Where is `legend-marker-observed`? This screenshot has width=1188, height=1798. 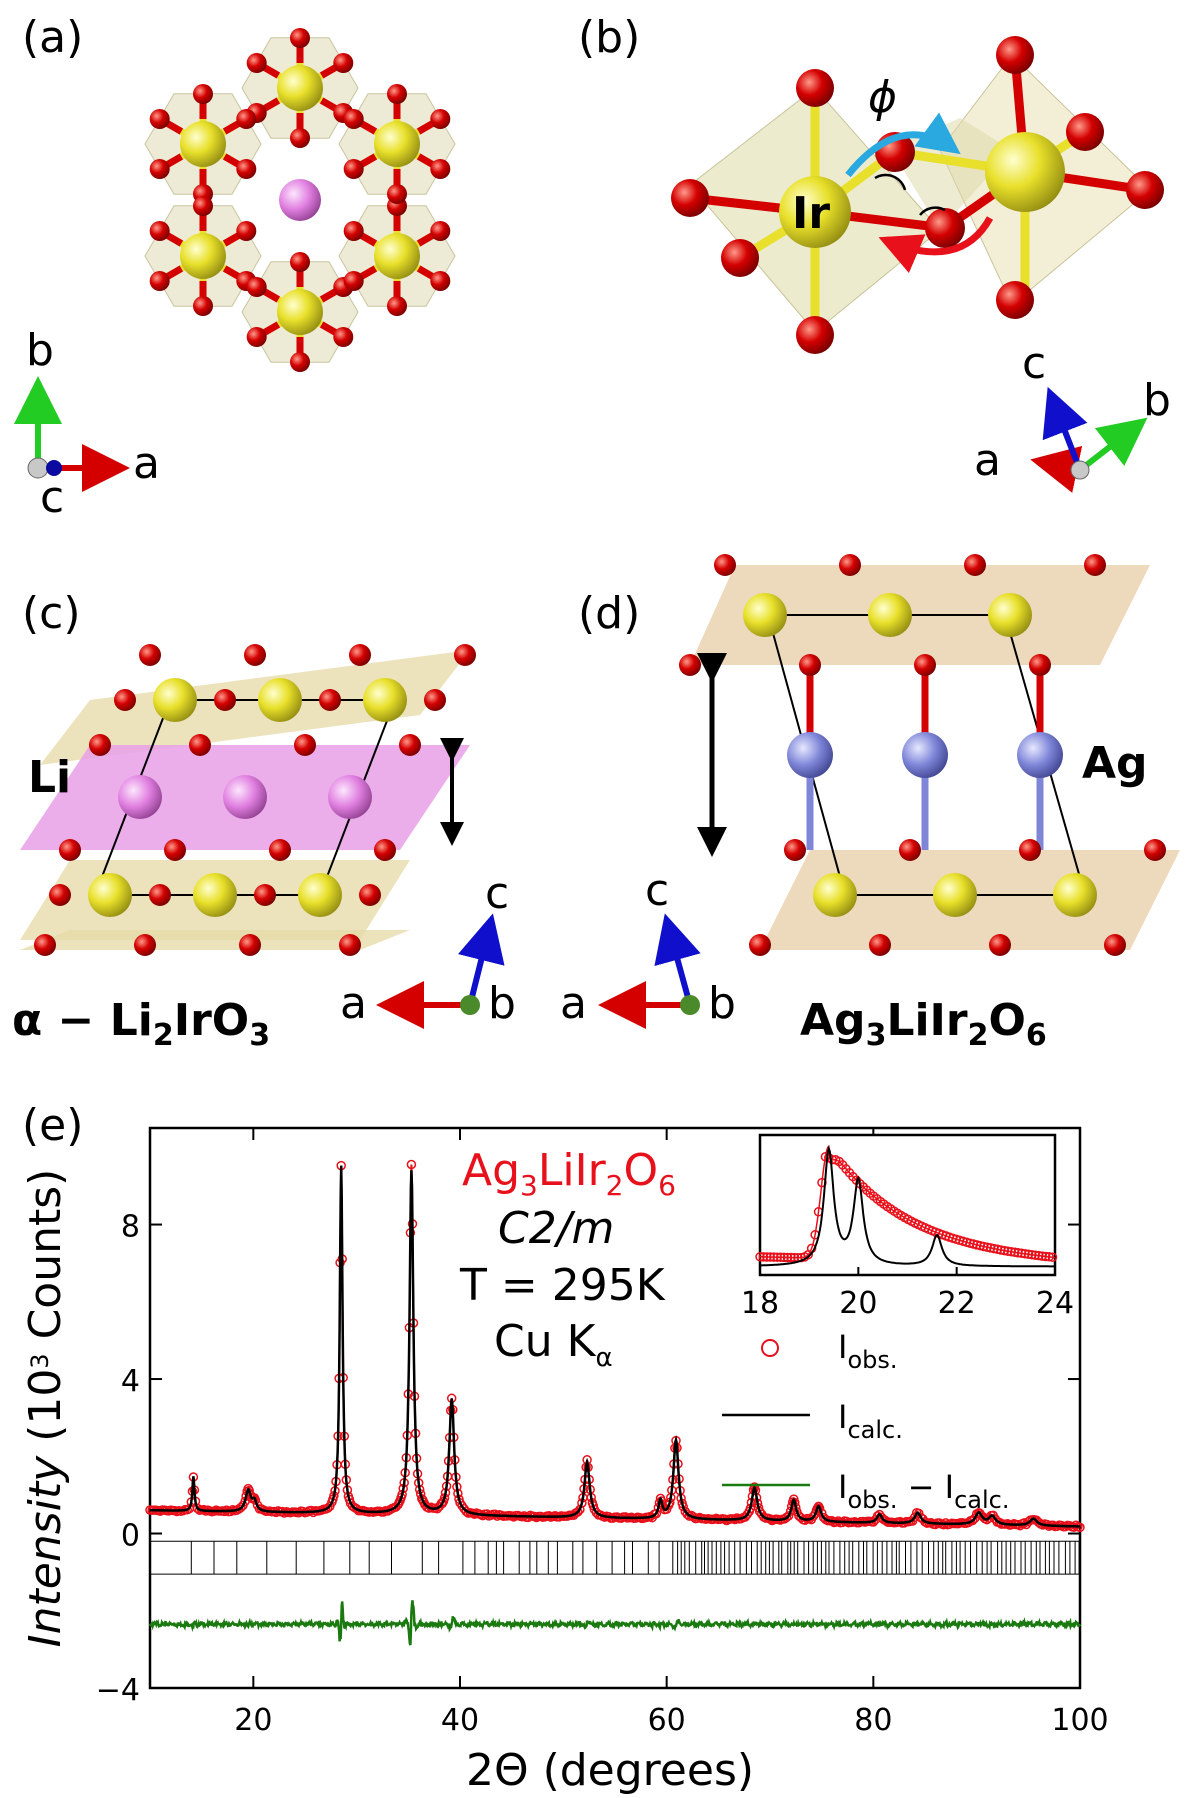
legend-marker-observed is located at coordinates (770, 1348).